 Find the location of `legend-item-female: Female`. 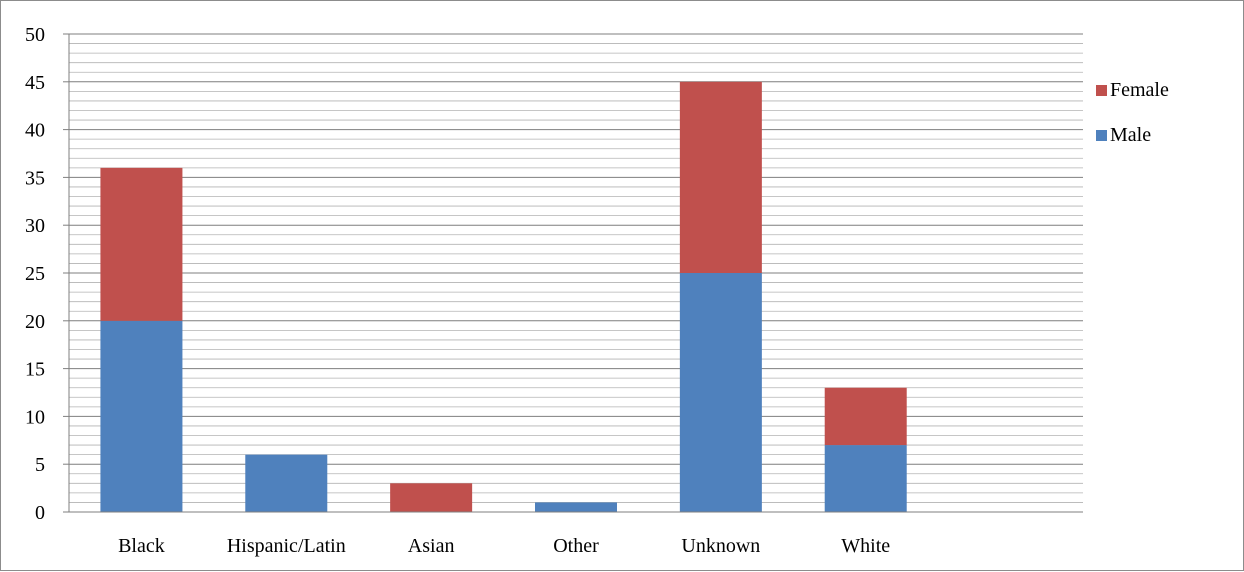

legend-item-female: Female is located at coordinates (1132, 90).